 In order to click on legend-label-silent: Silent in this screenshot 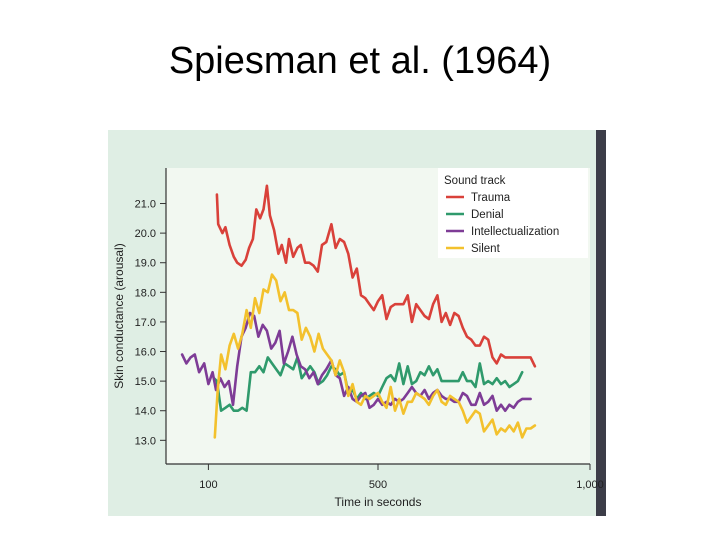, I will do `click(486, 249)`.